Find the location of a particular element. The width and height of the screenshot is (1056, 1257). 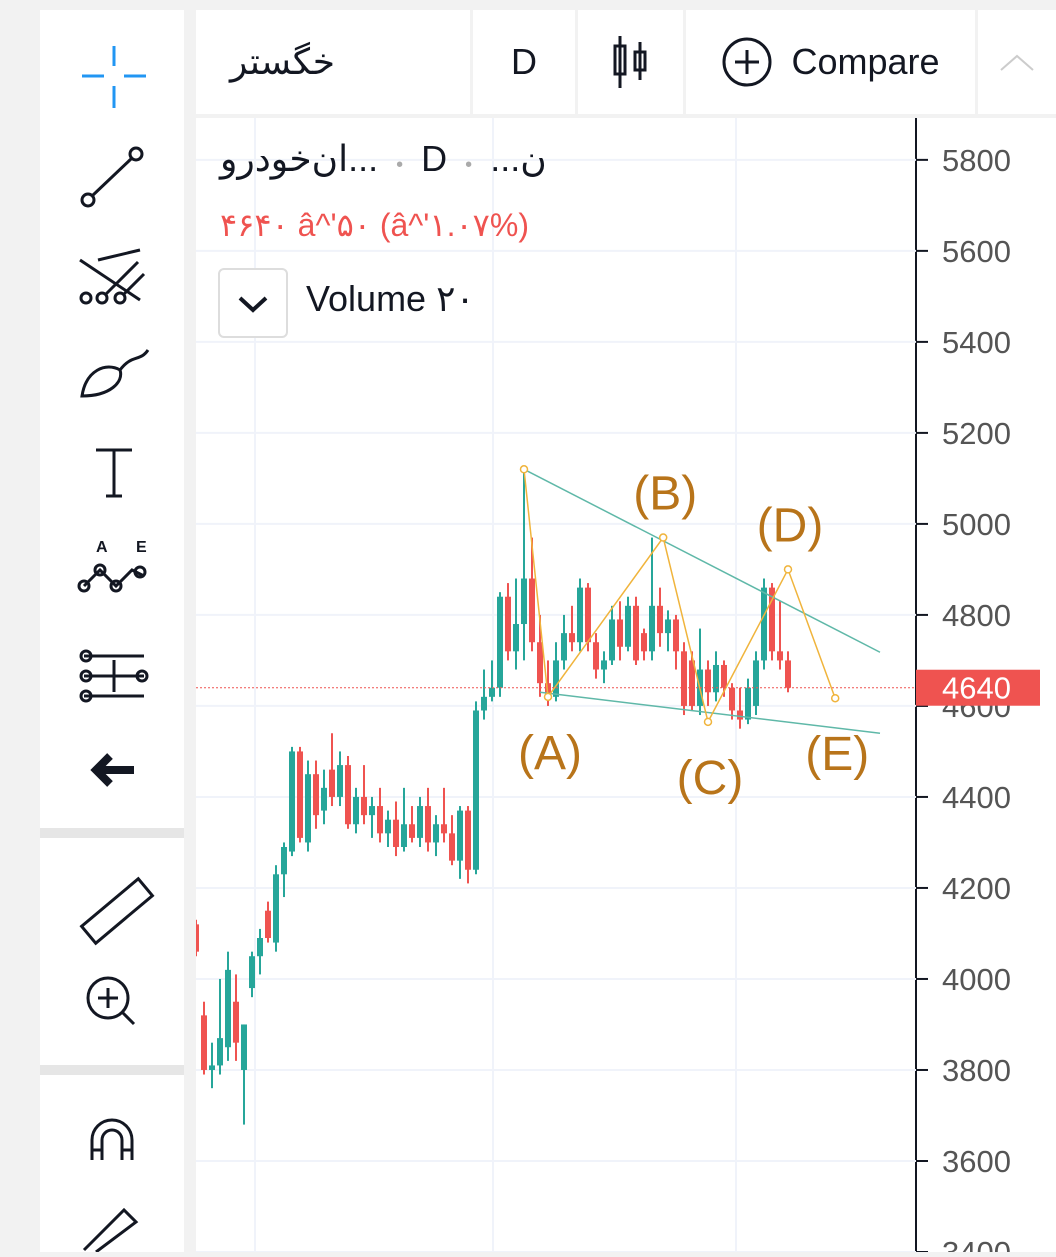

y-tick-label: 5600 is located at coordinates (976, 251).